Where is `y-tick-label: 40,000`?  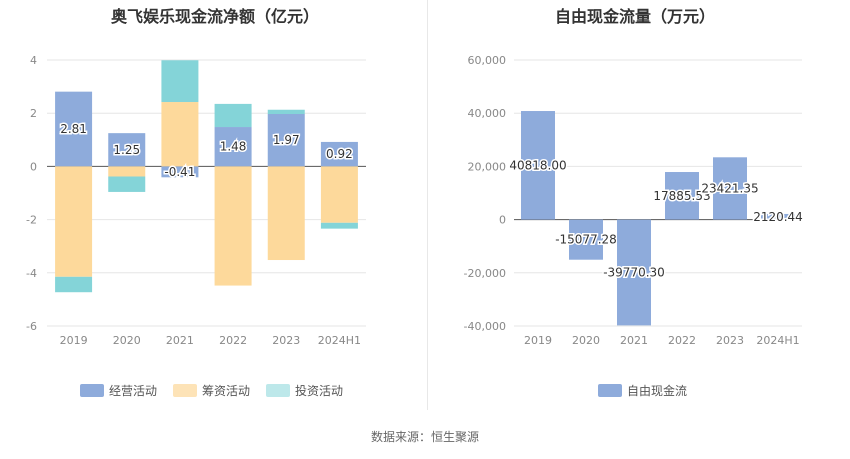
y-tick-label: 40,000 is located at coordinates (487, 113).